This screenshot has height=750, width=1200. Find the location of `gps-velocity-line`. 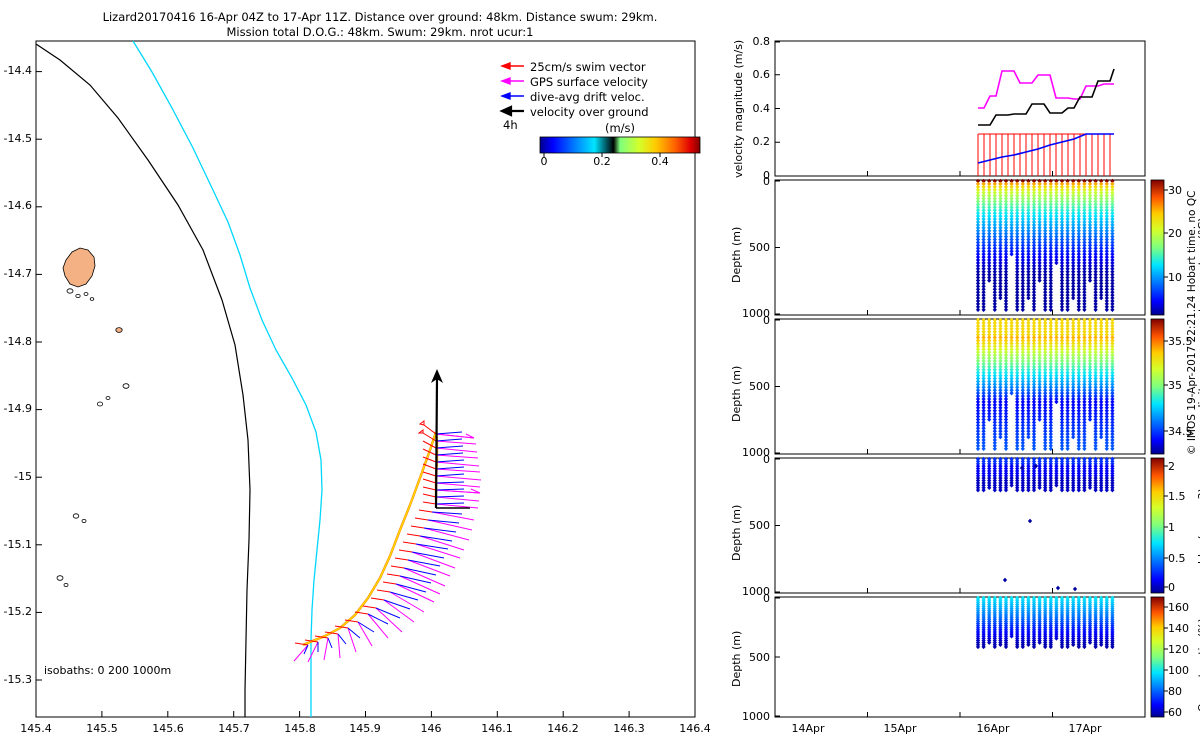

gps-velocity-line is located at coordinates (1046, 89).